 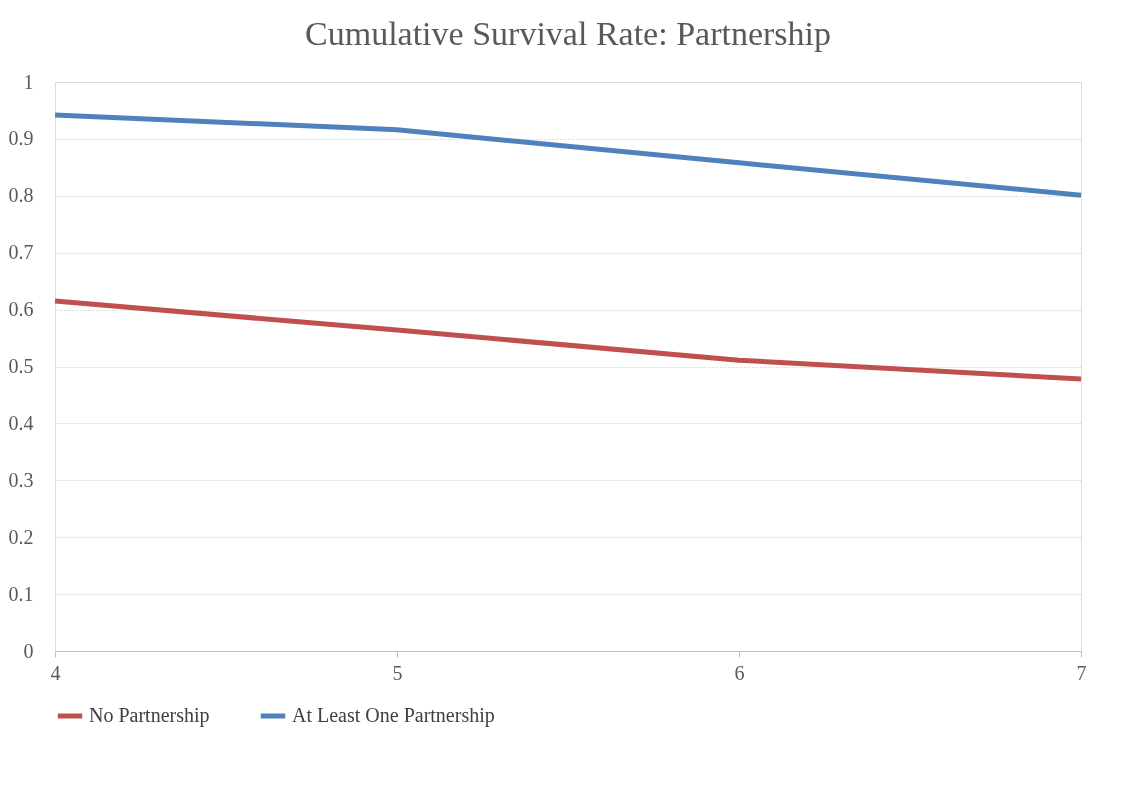 I want to click on chart-title: Cumulative Survival Rate: Partnership, so click(x=568, y=33).